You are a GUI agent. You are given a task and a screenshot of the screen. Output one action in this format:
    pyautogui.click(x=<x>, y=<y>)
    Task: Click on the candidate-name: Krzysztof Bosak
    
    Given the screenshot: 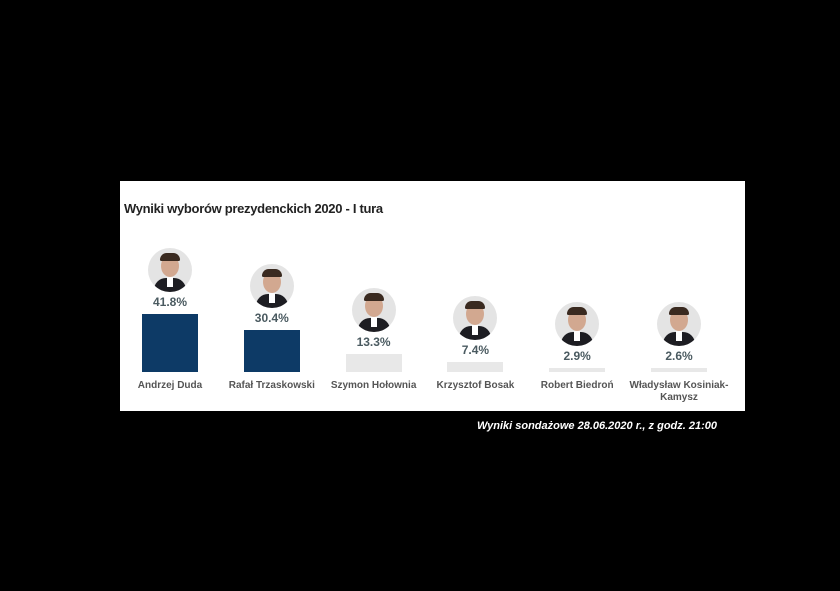 What is the action you would take?
    pyautogui.click(x=475, y=385)
    